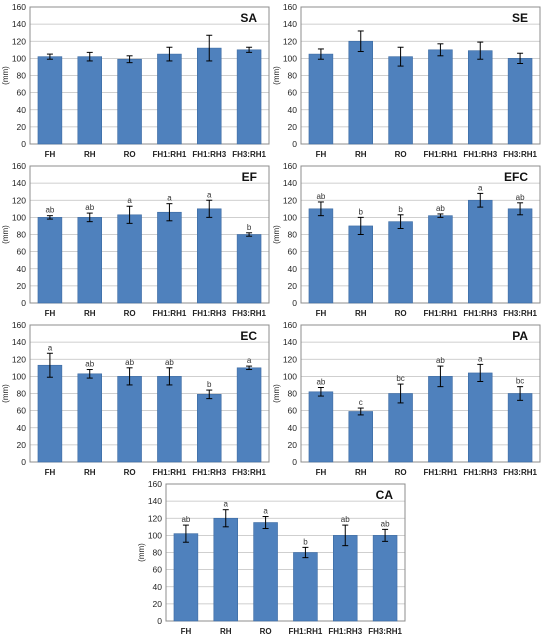 Image resolution: width=550 pixels, height=637 pixels. I want to click on significance-letter: c, so click(361, 402).